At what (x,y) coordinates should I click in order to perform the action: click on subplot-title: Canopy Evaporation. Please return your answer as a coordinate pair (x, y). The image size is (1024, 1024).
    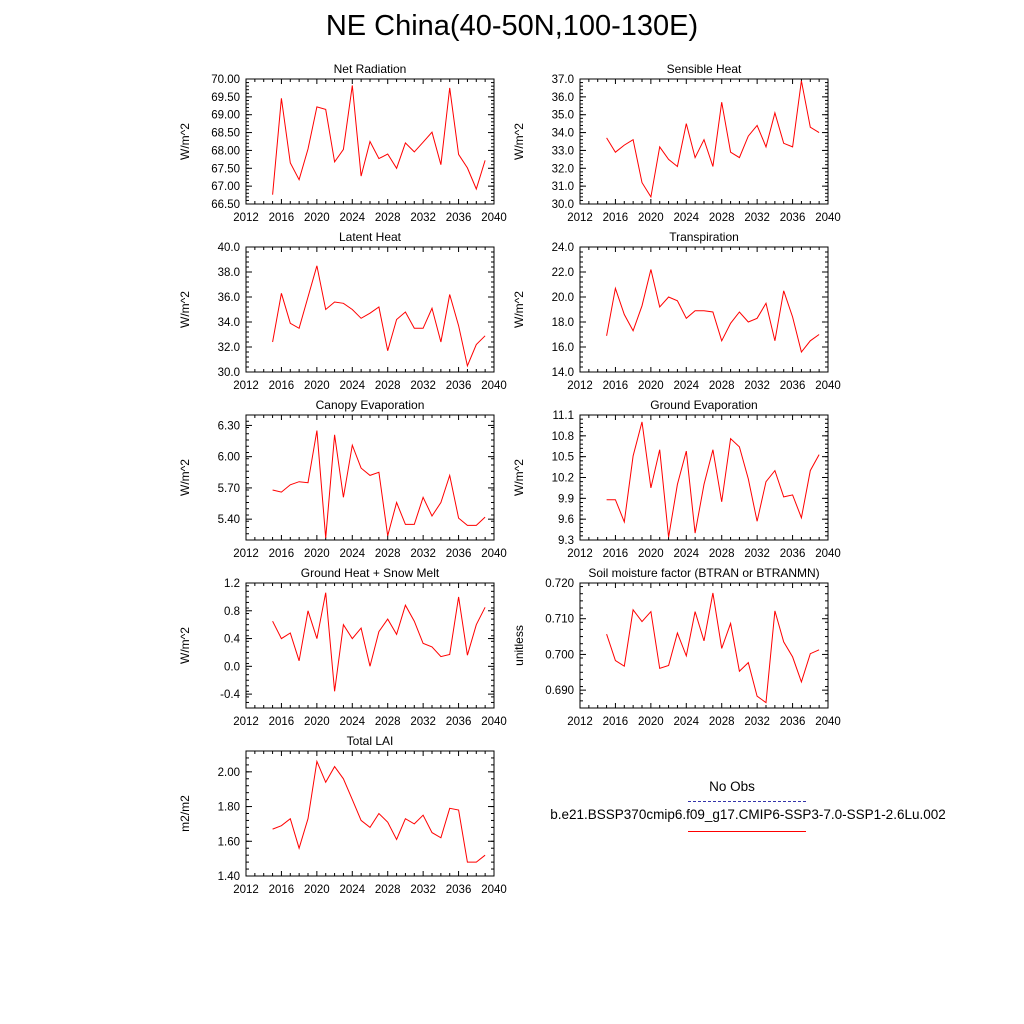
    Looking at the image, I should click on (370, 405).